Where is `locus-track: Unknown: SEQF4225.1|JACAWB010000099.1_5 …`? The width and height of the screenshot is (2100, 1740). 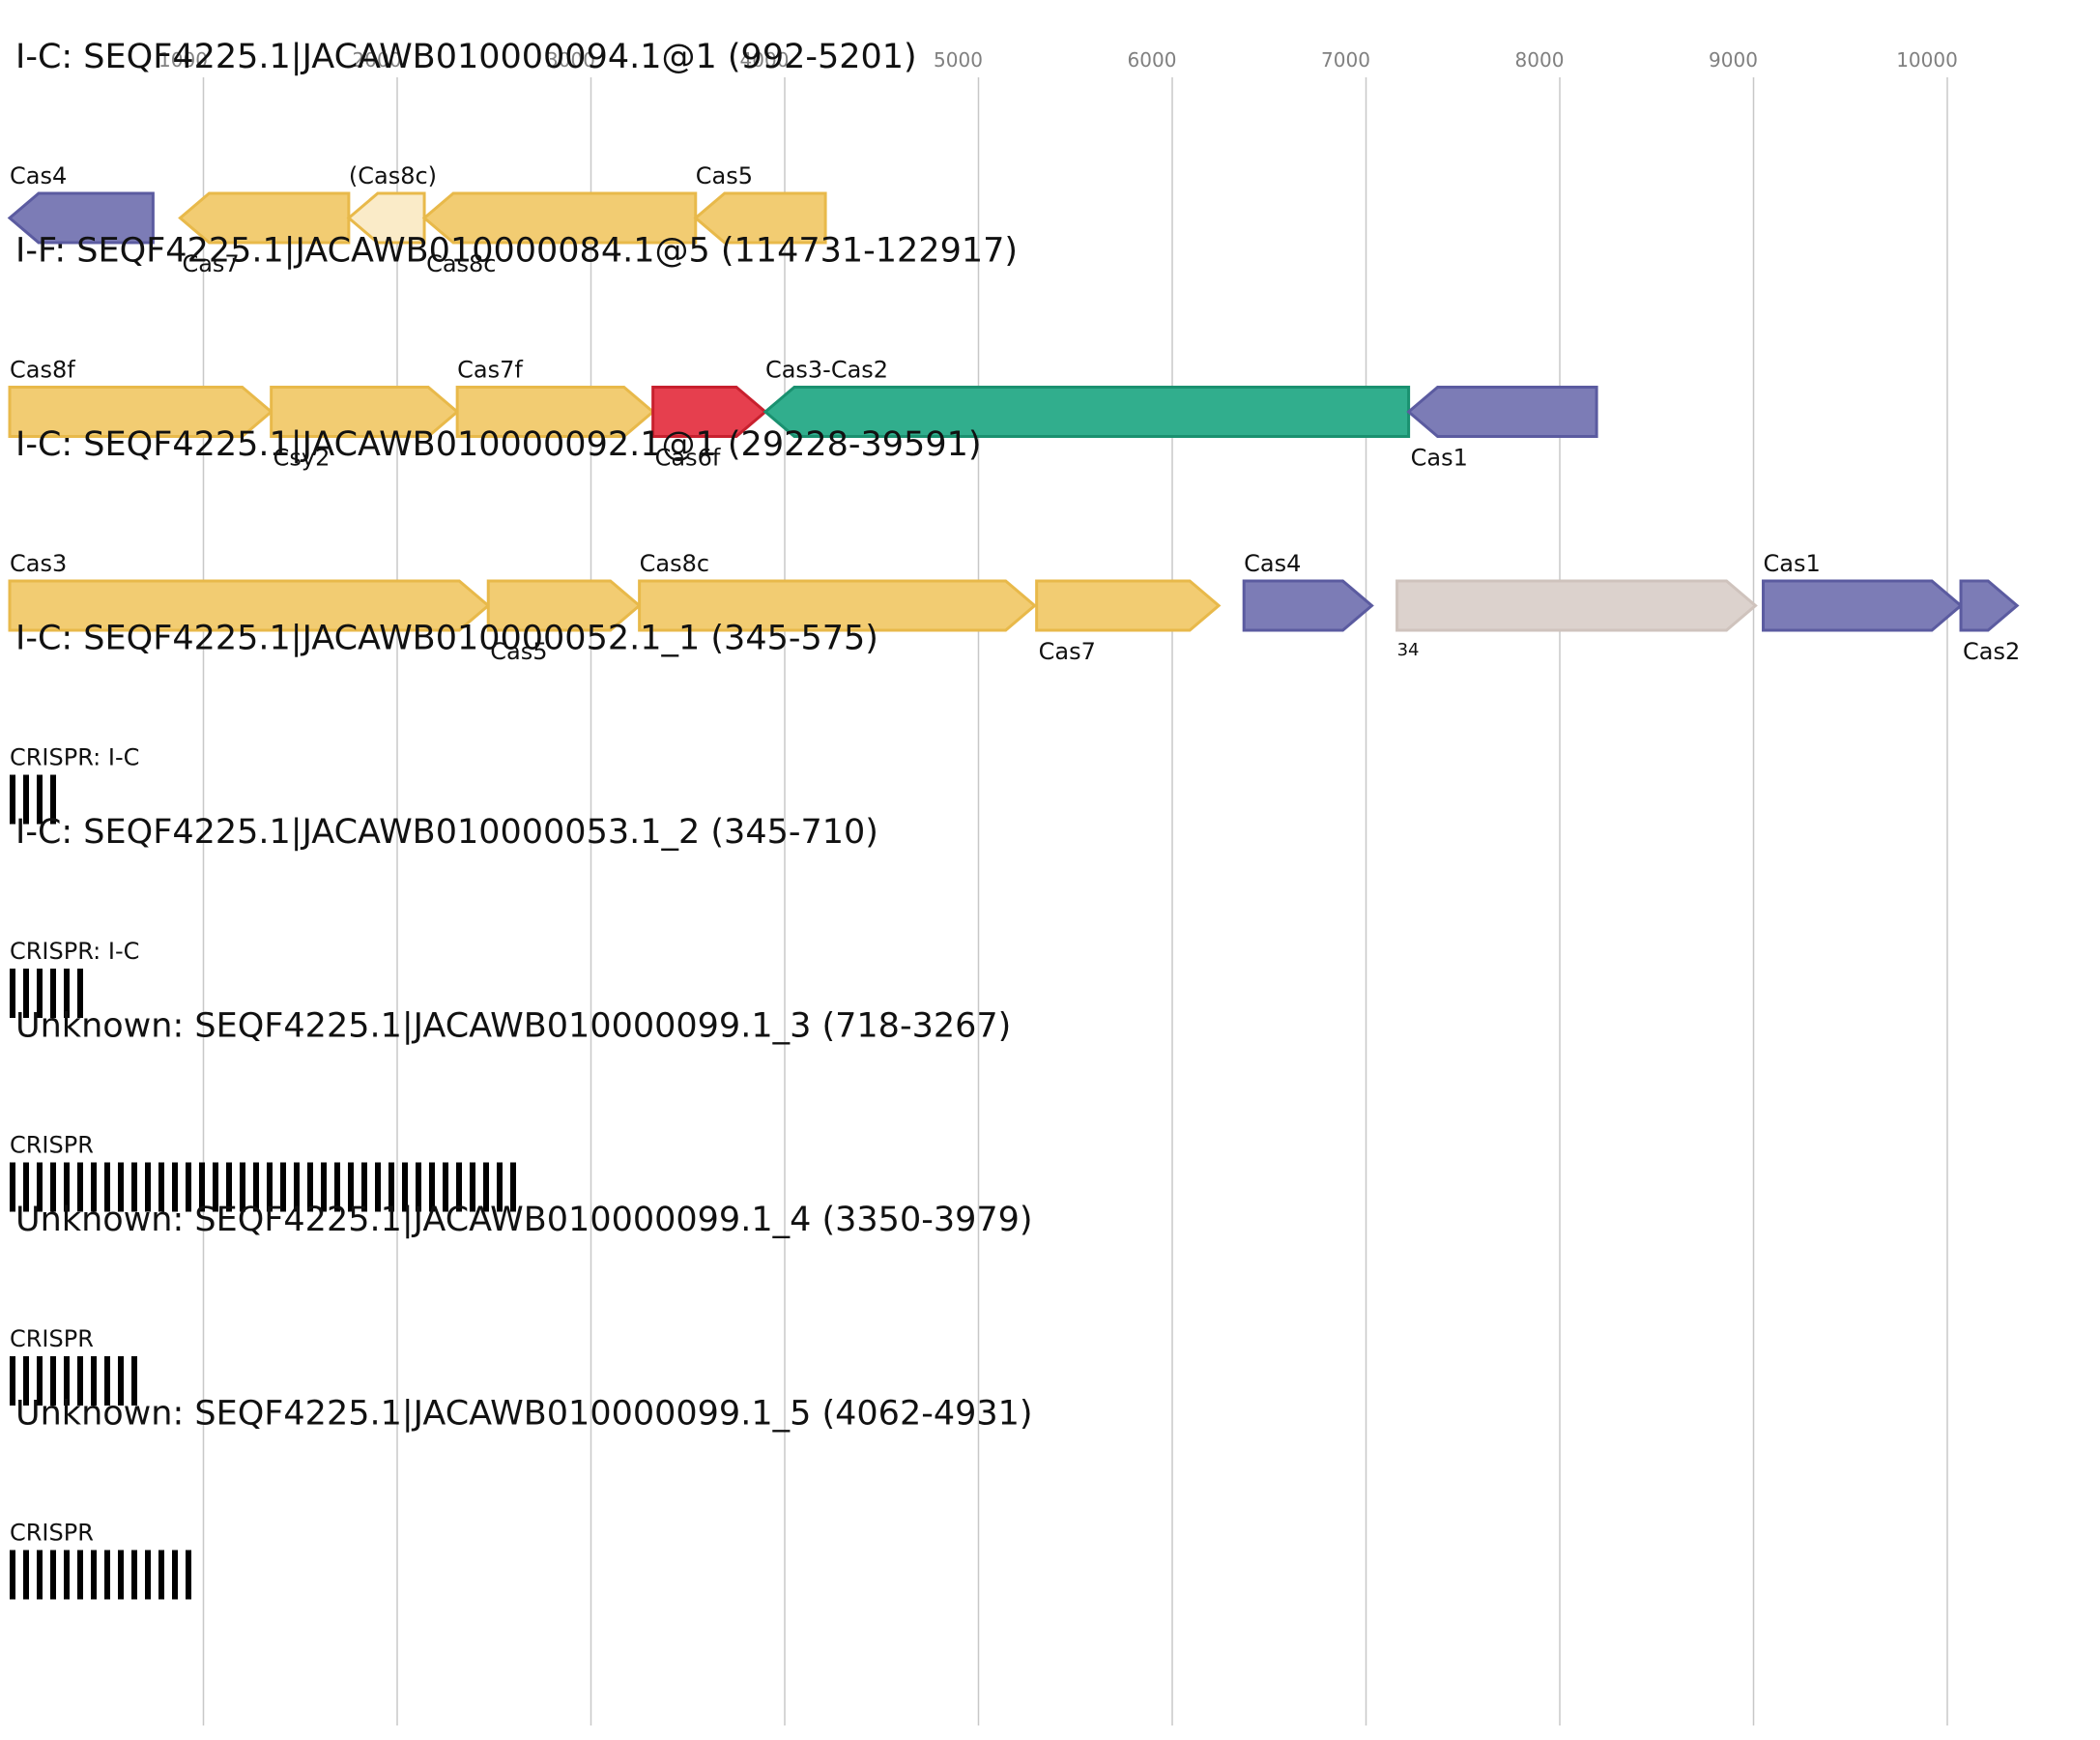
locus-track: Unknown: SEQF4225.1|JACAWB010000099.1_5 … is located at coordinates (521, 1497).